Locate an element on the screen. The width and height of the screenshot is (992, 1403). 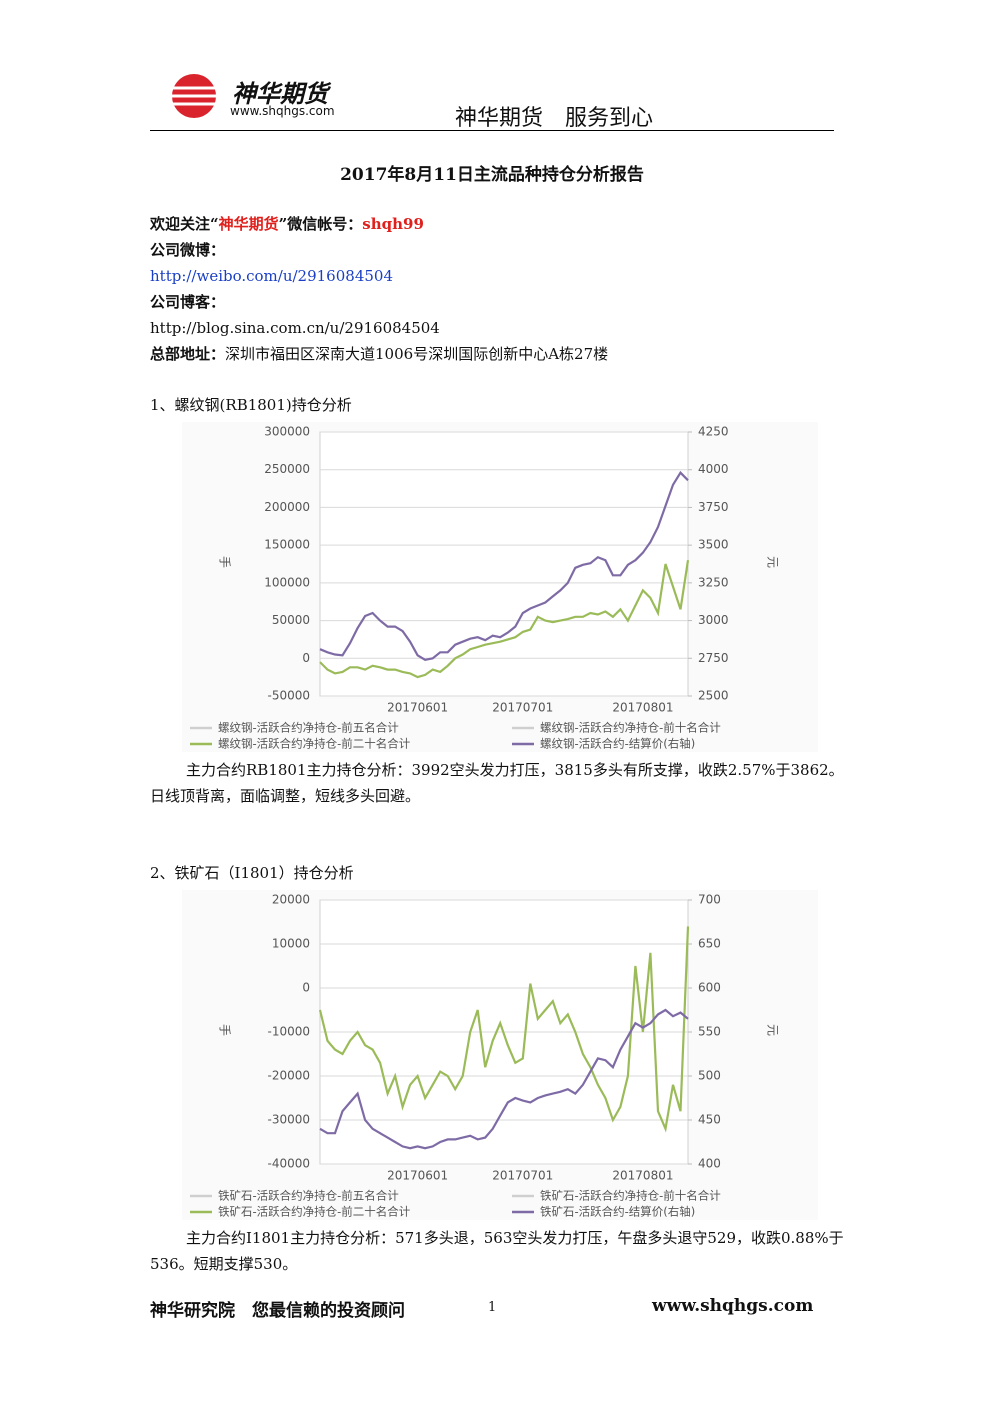
y2-tick-label: 500 is located at coordinates (709, 1076).